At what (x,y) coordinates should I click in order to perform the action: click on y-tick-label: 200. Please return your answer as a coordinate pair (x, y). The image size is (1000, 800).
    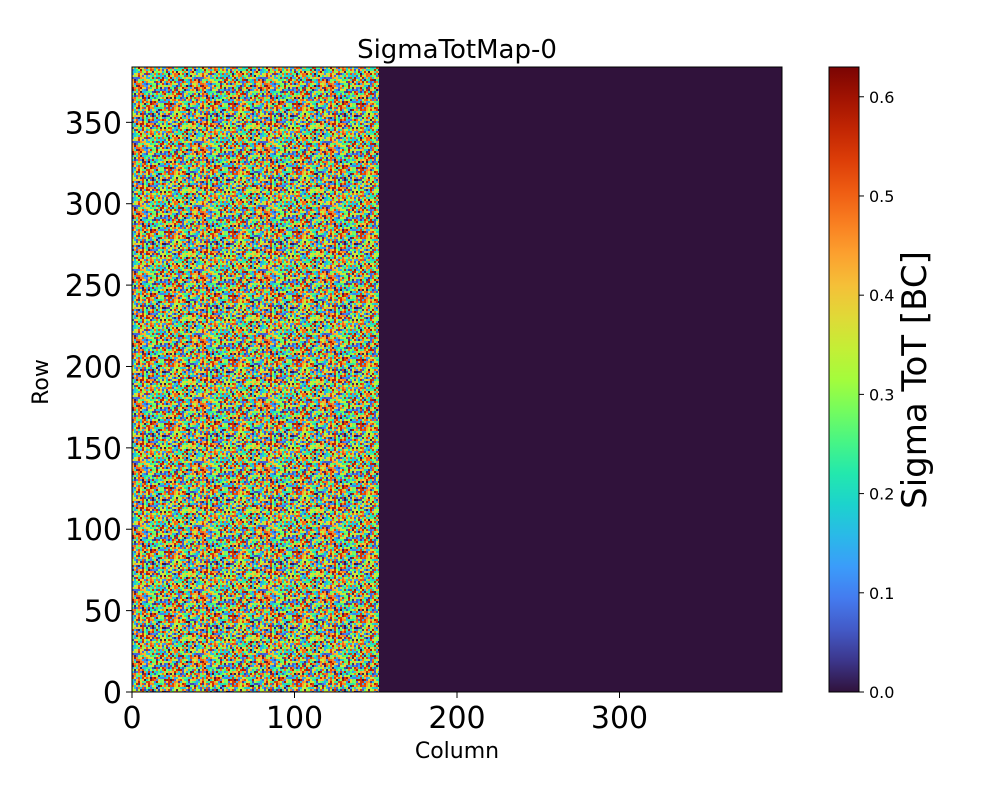
    Looking at the image, I should click on (93, 367).